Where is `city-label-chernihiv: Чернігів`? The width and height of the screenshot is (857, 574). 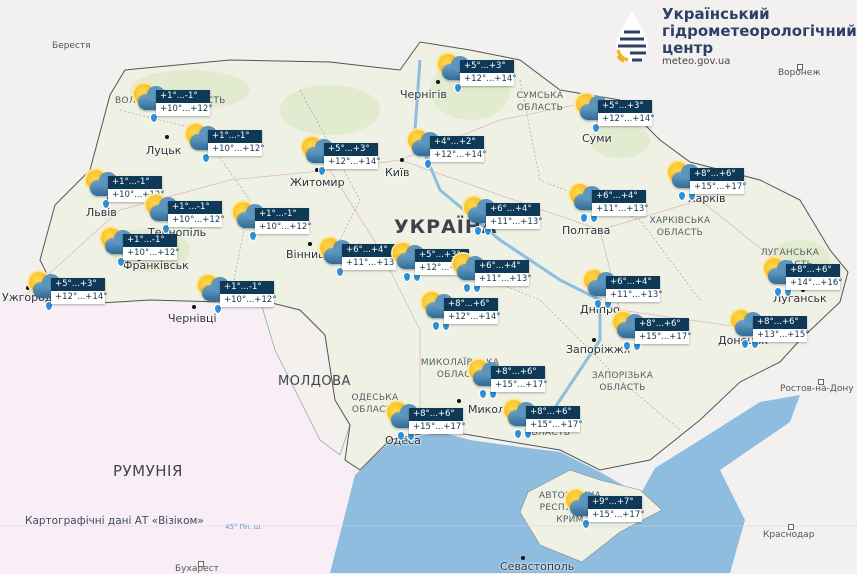 city-label-chernihiv: Чернігів is located at coordinates (423, 94).